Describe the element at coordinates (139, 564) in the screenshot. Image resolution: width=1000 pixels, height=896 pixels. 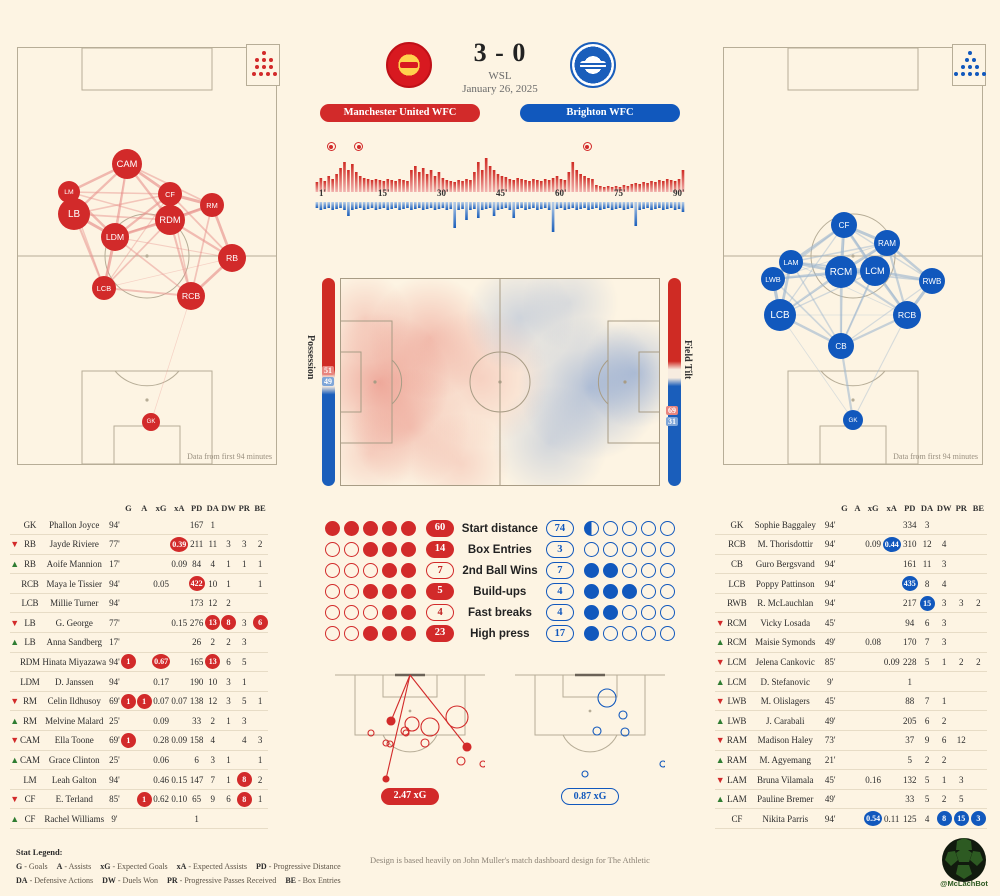
I see `table-row: ▲ RB Aoife Mannion 17' 0.09 84 4 1 1 1` at that location.